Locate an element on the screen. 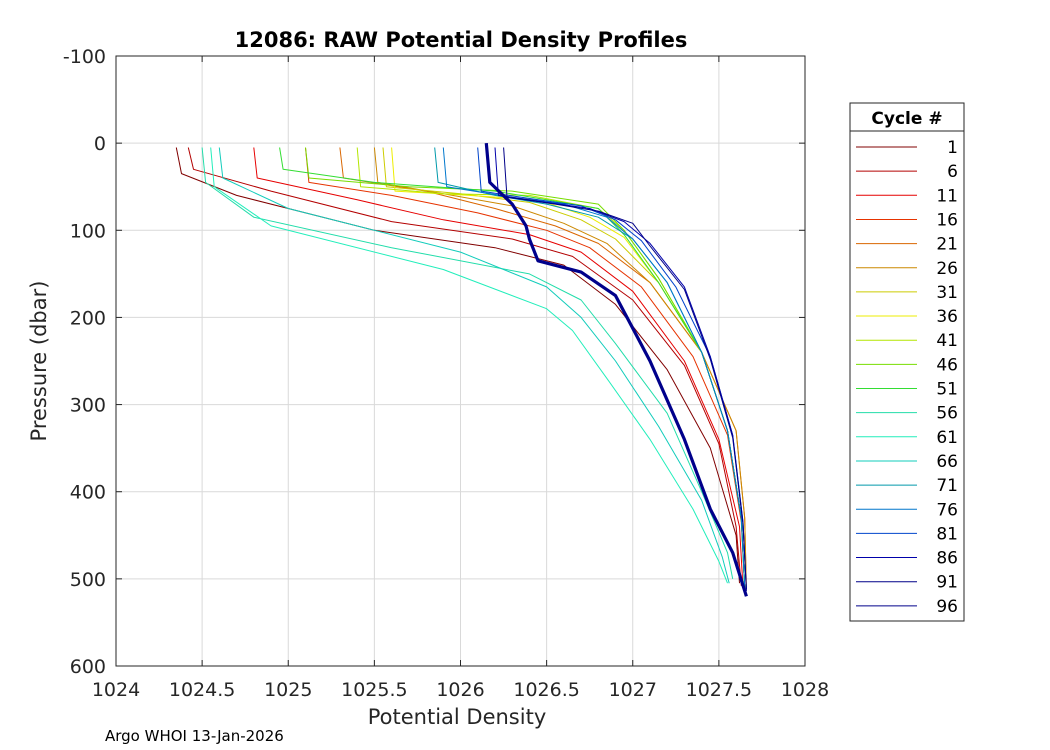 The width and height of the screenshot is (1050, 750). x-tick-label: 1024.5 is located at coordinates (202, 690).